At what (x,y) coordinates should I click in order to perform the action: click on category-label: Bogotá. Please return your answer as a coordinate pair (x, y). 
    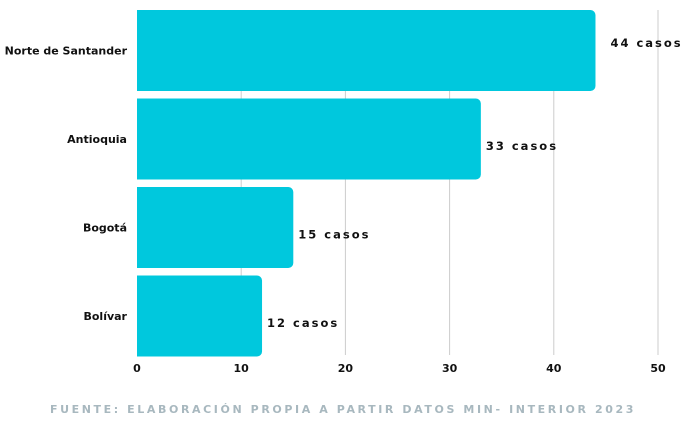
    Looking at the image, I should click on (105, 228).